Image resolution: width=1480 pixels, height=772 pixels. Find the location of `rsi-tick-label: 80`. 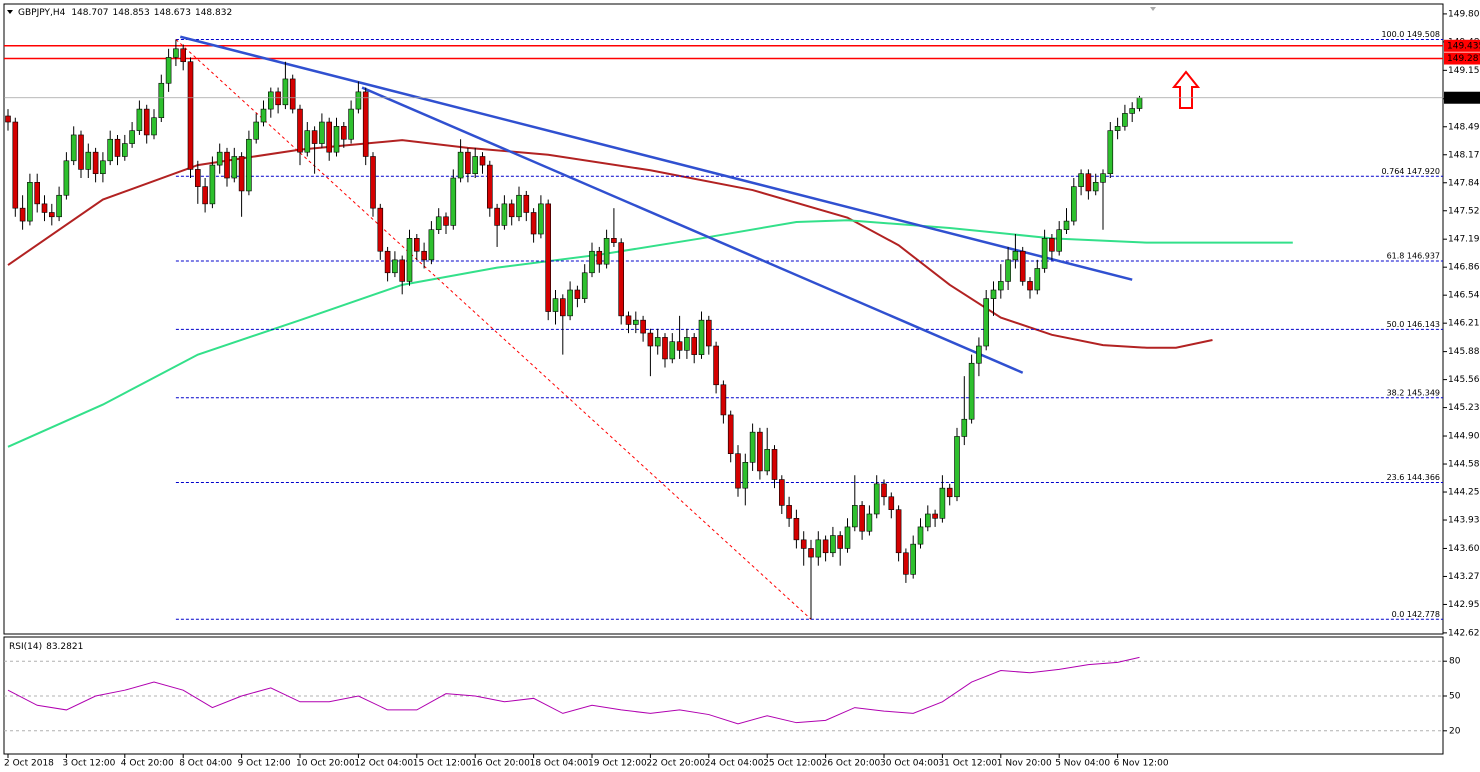

rsi-tick-label: 80 is located at coordinates (1455, 662).